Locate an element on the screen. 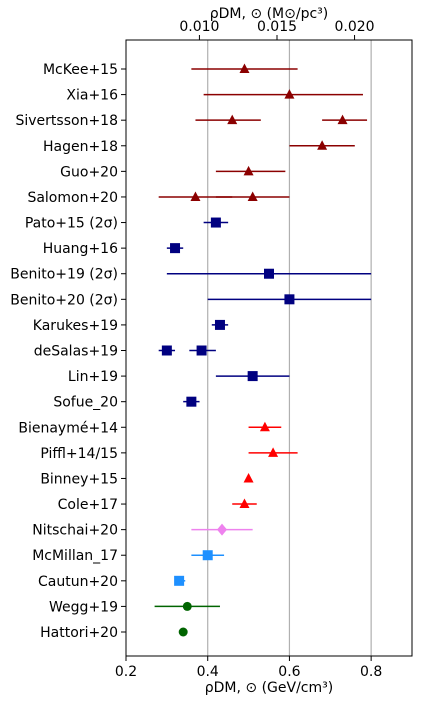  diamond-marker is located at coordinates (222, 529).